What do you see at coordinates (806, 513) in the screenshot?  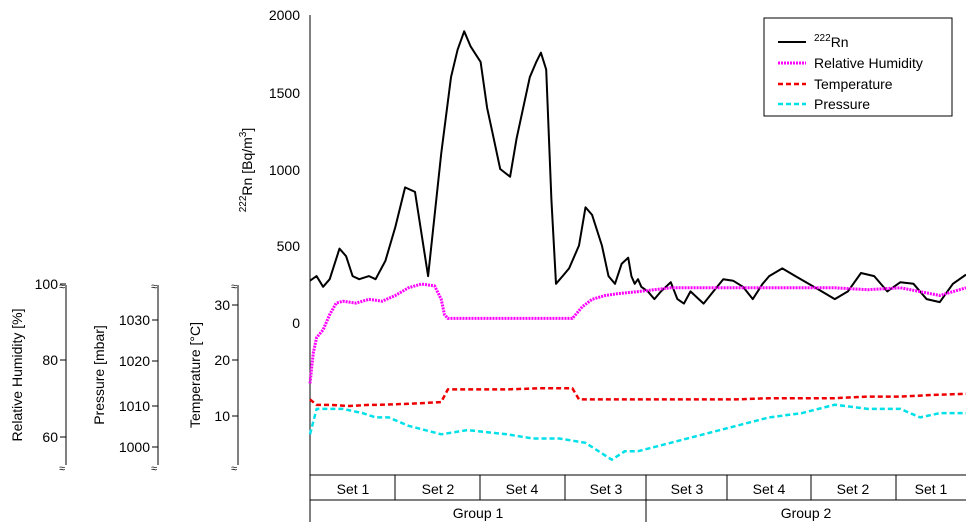 I see `x-group-label: Group 2` at bounding box center [806, 513].